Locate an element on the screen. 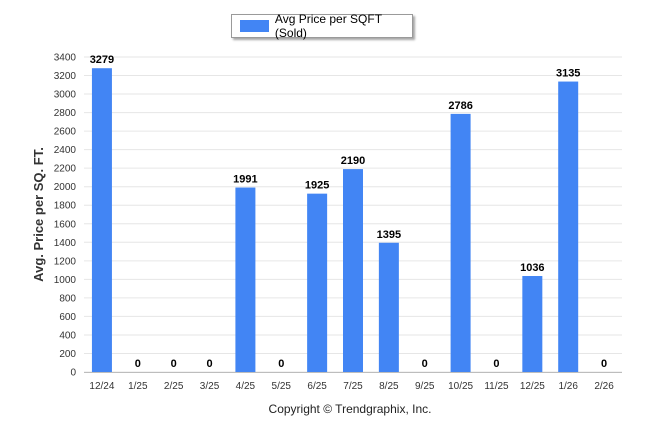  x-tick-label: 3/25 is located at coordinates (210, 386).